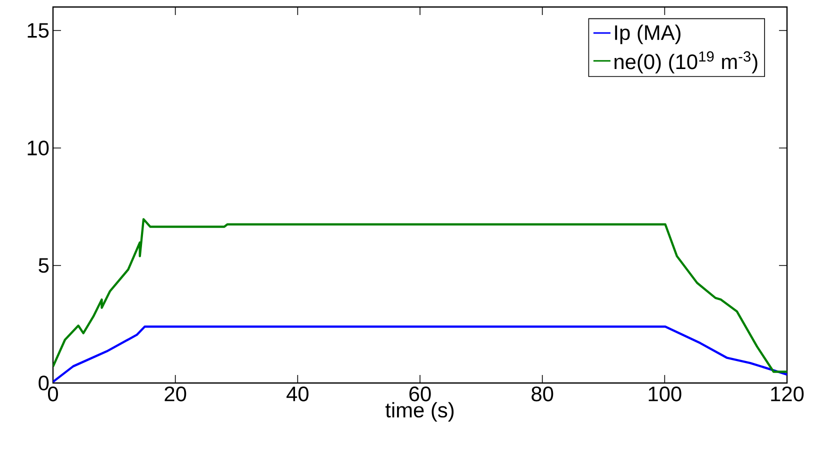 The height and width of the screenshot is (475, 818). I want to click on y-tick-label: 15, so click(38, 30).